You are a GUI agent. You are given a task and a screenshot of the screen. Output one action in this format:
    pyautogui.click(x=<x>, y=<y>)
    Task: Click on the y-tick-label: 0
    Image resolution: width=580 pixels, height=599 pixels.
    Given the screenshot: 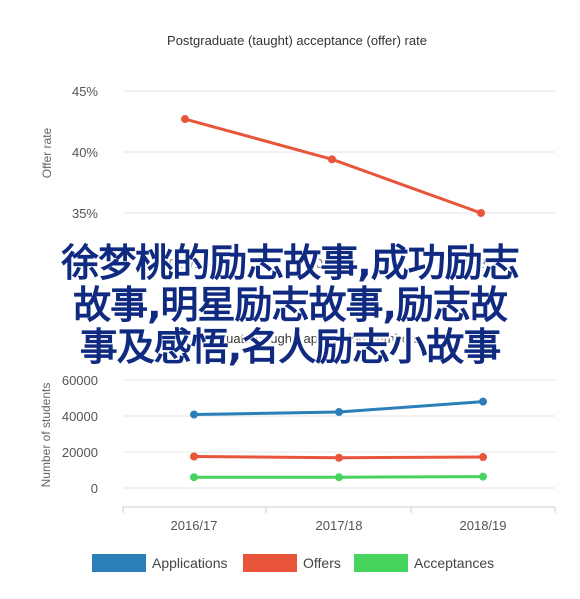 What is the action you would take?
    pyautogui.click(x=94, y=488)
    